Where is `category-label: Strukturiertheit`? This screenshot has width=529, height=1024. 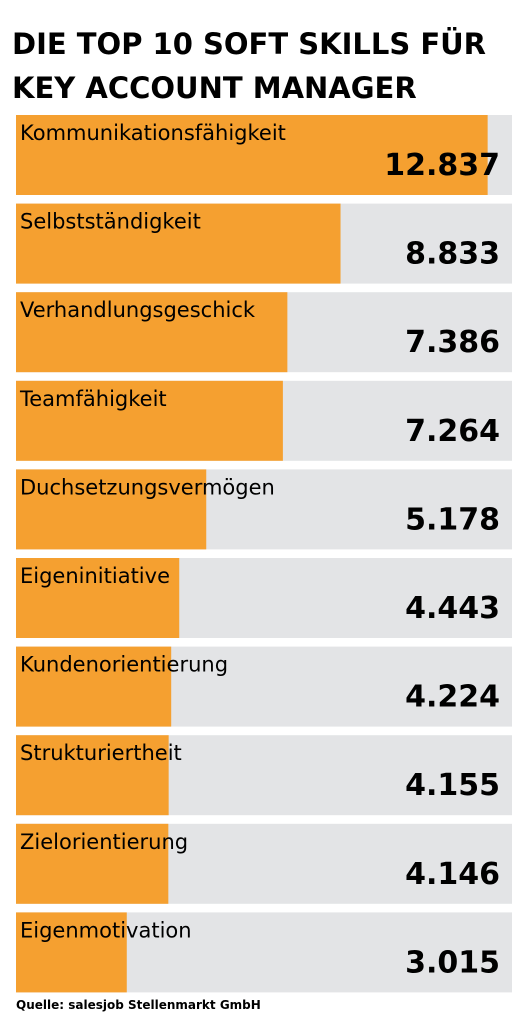 category-label: Strukturiertheit is located at coordinates (101, 753).